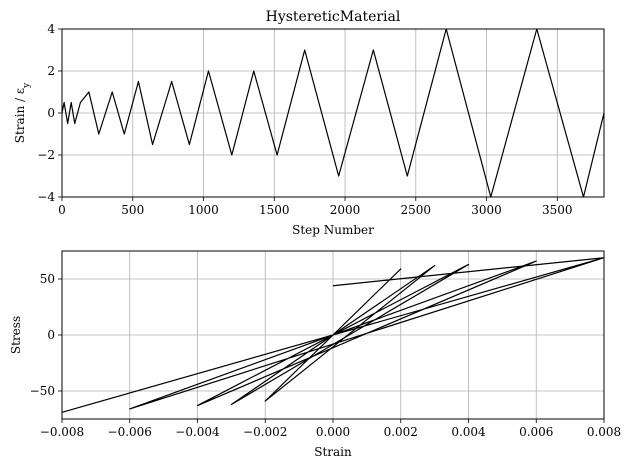 Image resolution: width=630 pixels, height=469 pixels. What do you see at coordinates (333, 452) in the screenshot?
I see `bottom-x-axis-label: Strain` at bounding box center [333, 452].